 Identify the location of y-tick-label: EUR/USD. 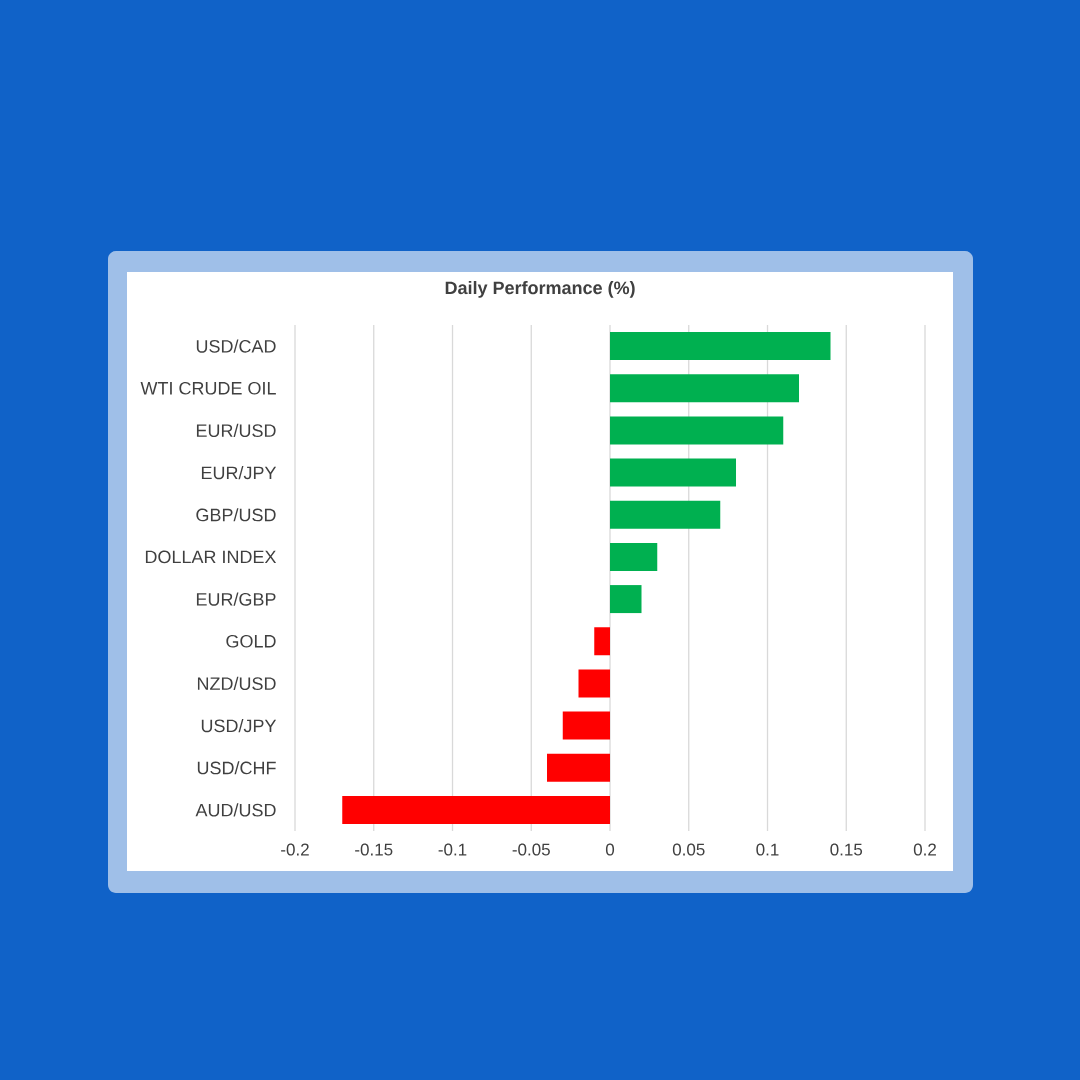
(236, 430).